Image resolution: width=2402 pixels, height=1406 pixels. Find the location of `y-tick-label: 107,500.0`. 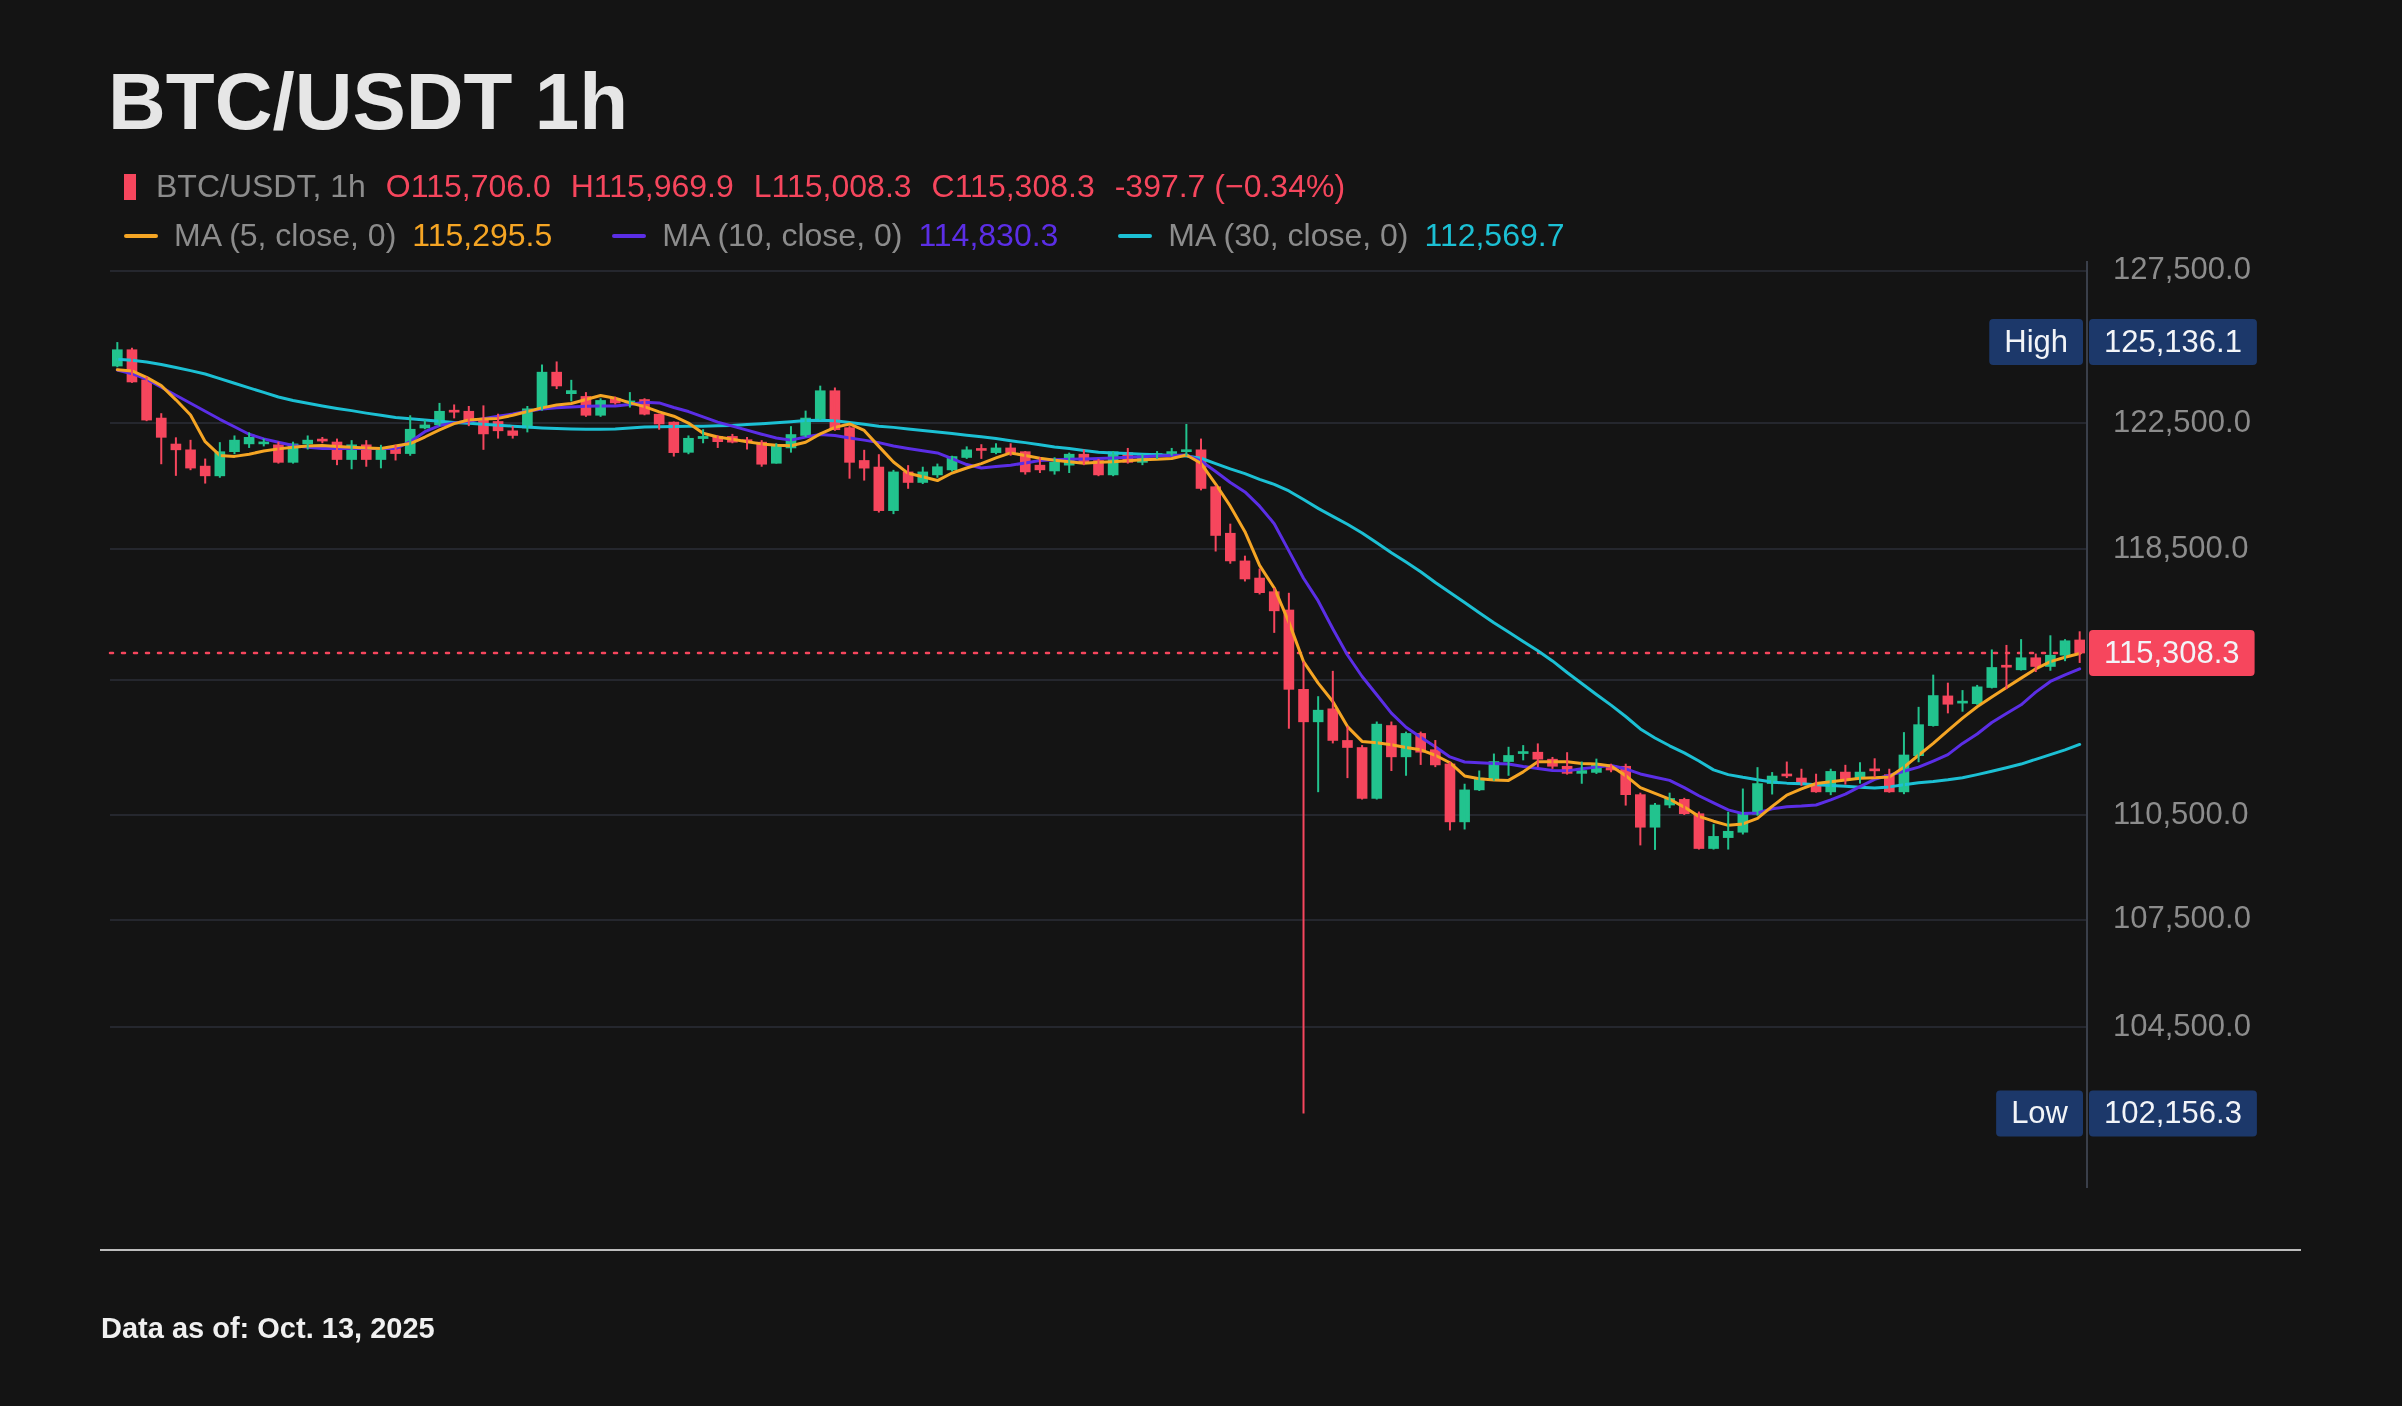

y-tick-label: 107,500.0 is located at coordinates (2182, 918).